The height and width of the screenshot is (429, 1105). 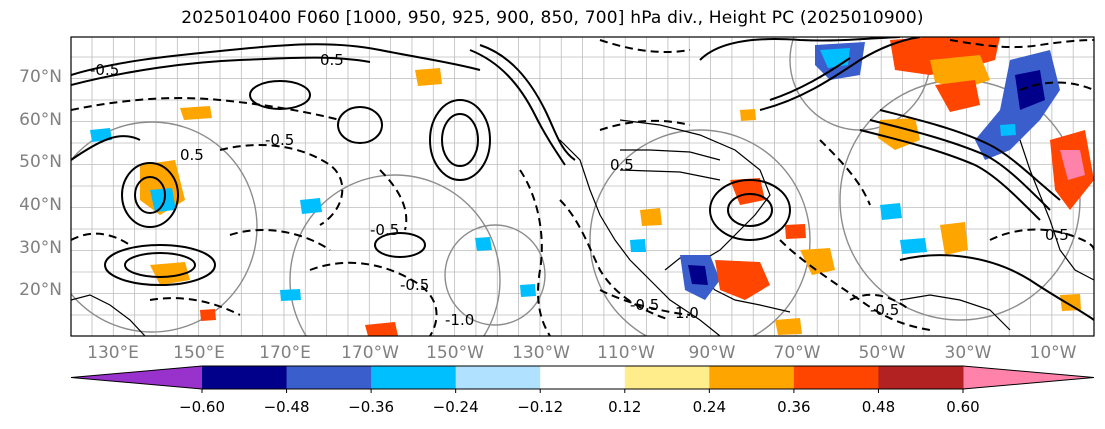 I want to click on colorbar-tick-label: −0.12, so click(x=540, y=407).